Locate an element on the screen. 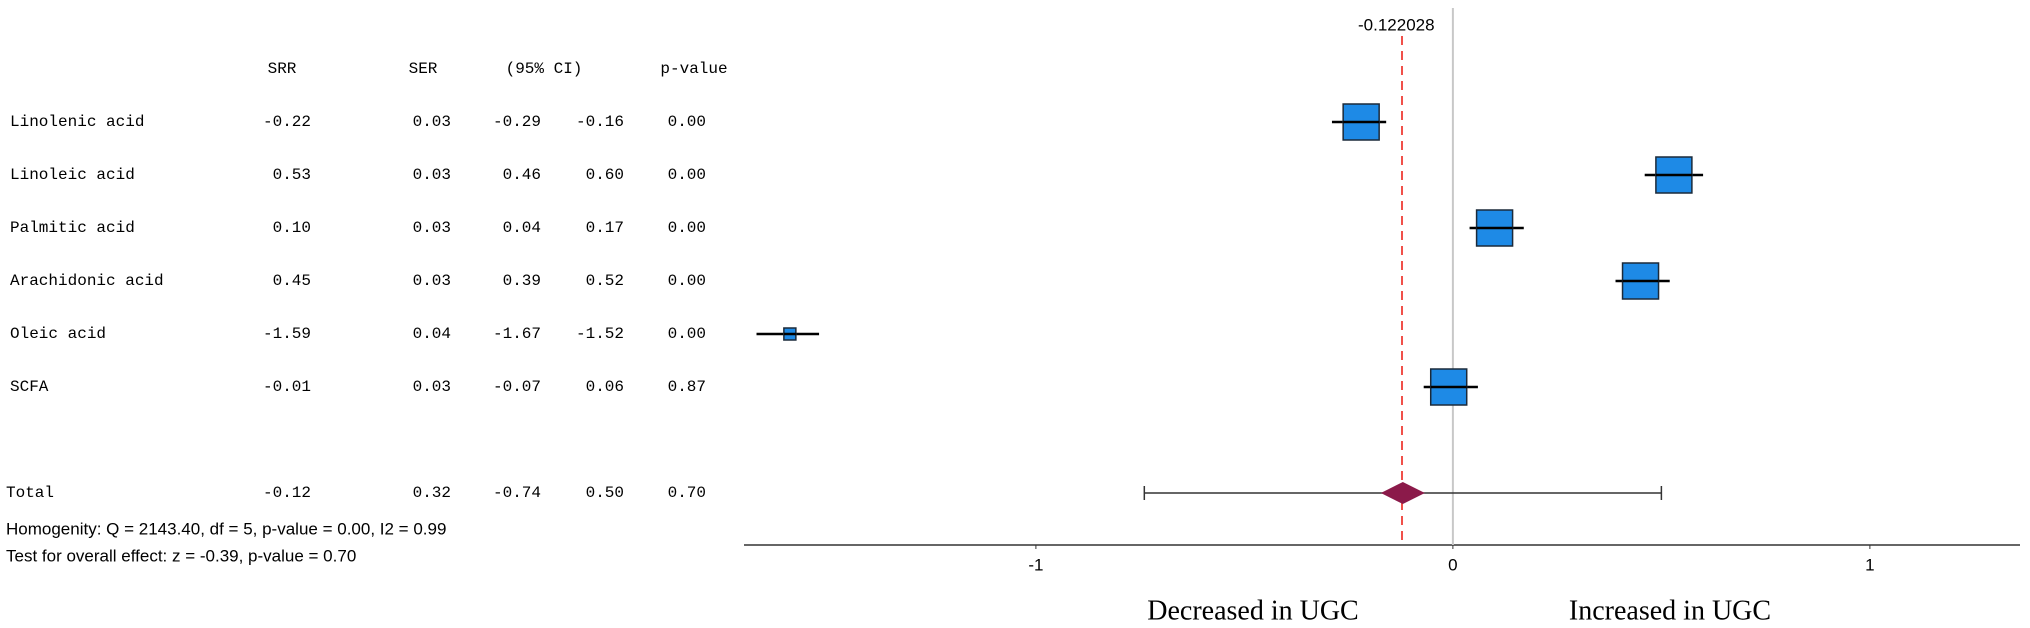 This screenshot has height=628, width=2030. p-value: 0.87 is located at coordinates (687, 387).